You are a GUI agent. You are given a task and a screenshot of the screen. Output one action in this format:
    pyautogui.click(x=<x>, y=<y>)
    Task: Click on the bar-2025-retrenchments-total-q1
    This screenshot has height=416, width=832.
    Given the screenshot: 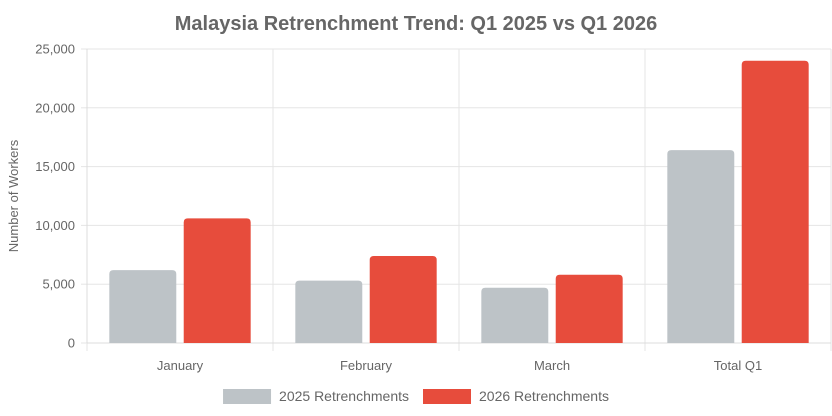 What is the action you would take?
    pyautogui.click(x=701, y=246)
    